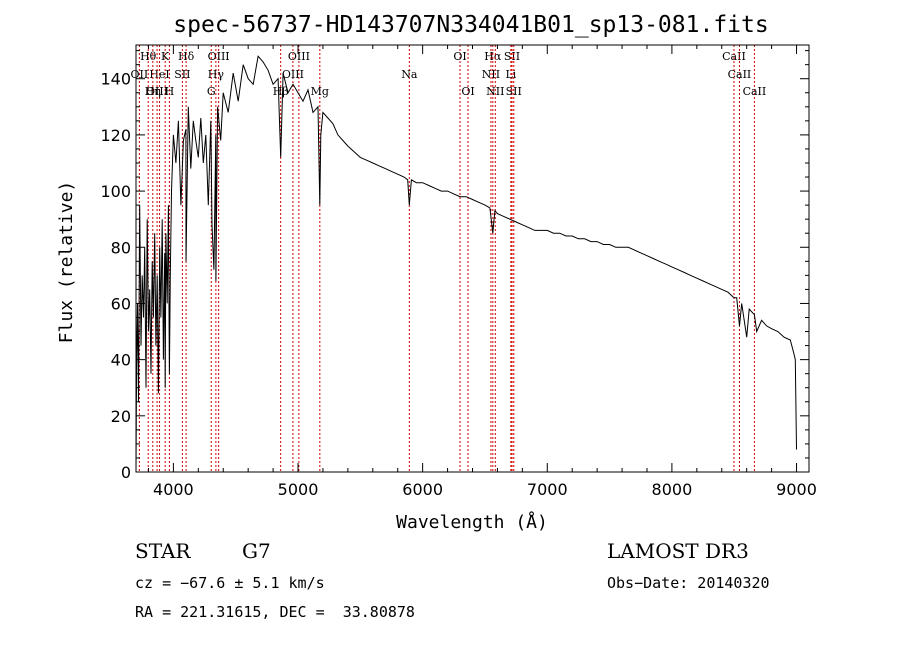 This screenshot has width=900, height=649. Describe the element at coordinates (422, 489) in the screenshot. I see `x-tick-label: 6000` at that location.